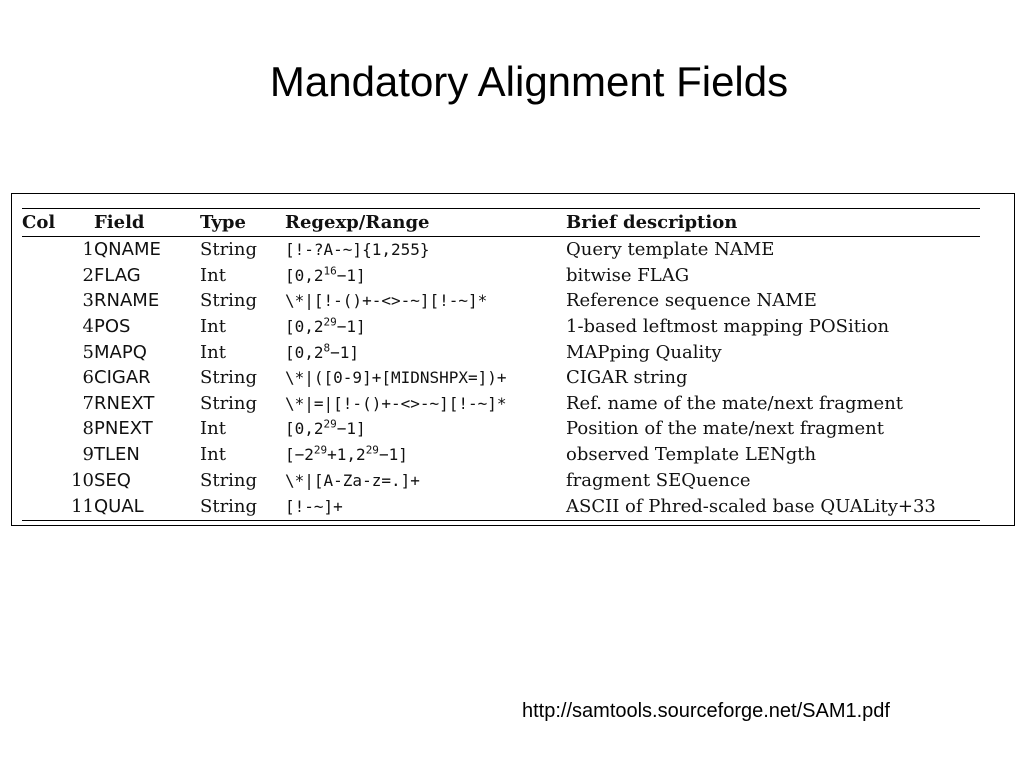  Describe the element at coordinates (122, 378) in the screenshot. I see `cell-field: CIGAR` at that location.